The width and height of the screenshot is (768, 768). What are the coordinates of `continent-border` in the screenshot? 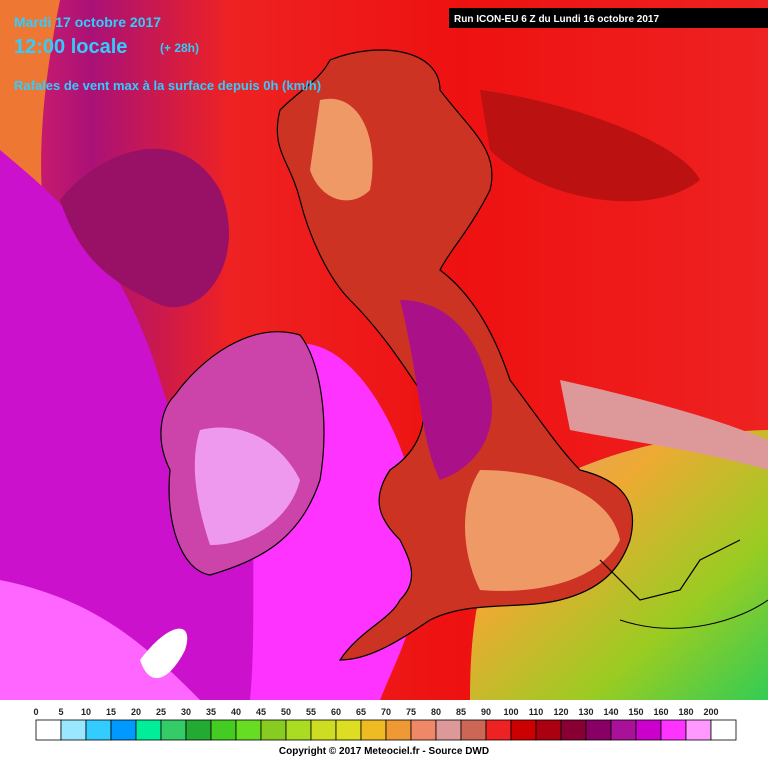 It's located at (693, 614).